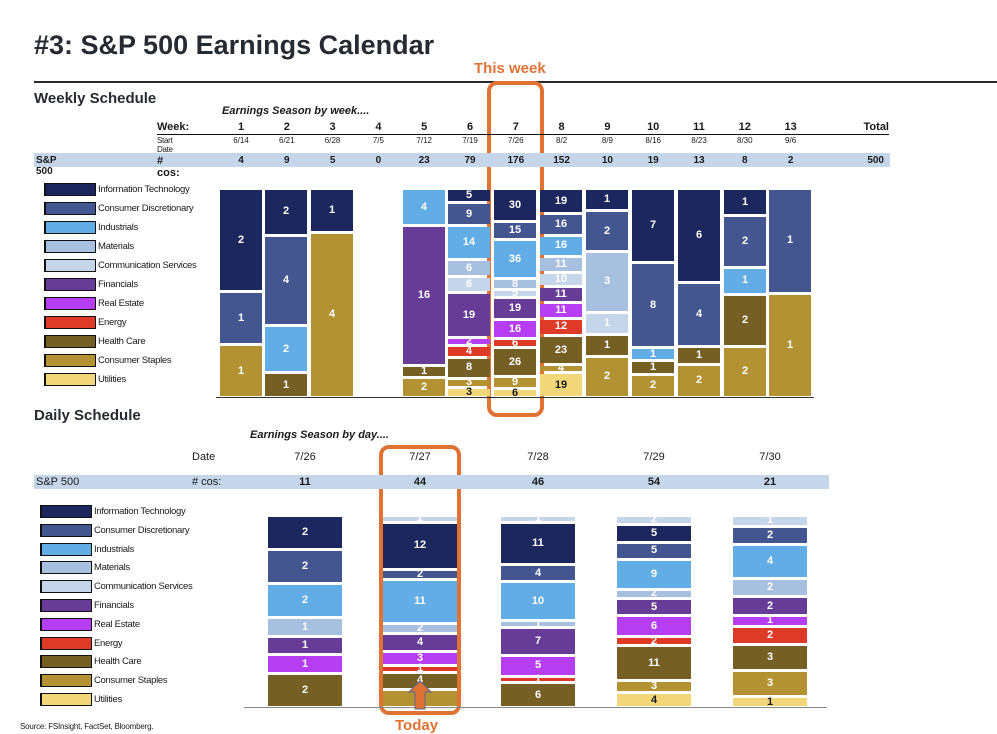 The width and height of the screenshot is (997, 734). I want to click on weekly-row-label: S&P 500, so click(46, 166).